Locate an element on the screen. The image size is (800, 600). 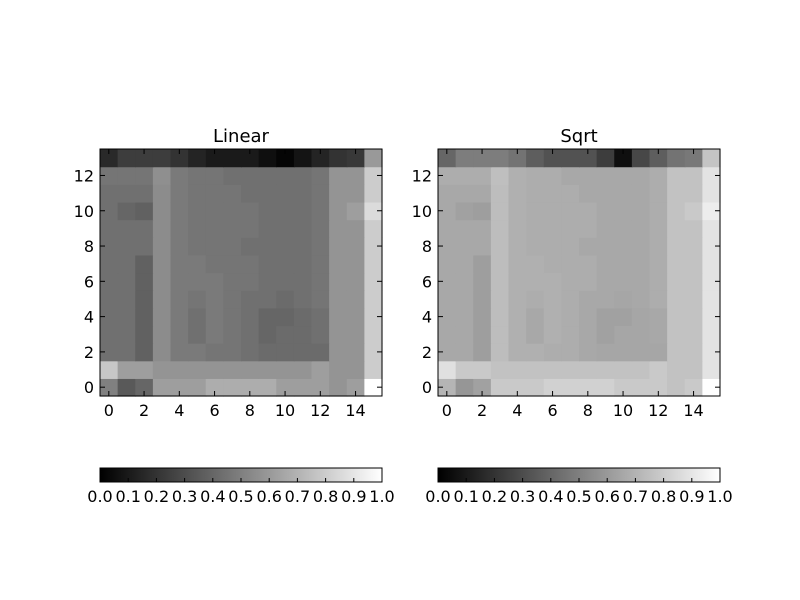
colorbar-tick-label: 0.5 is located at coordinates (240, 496).